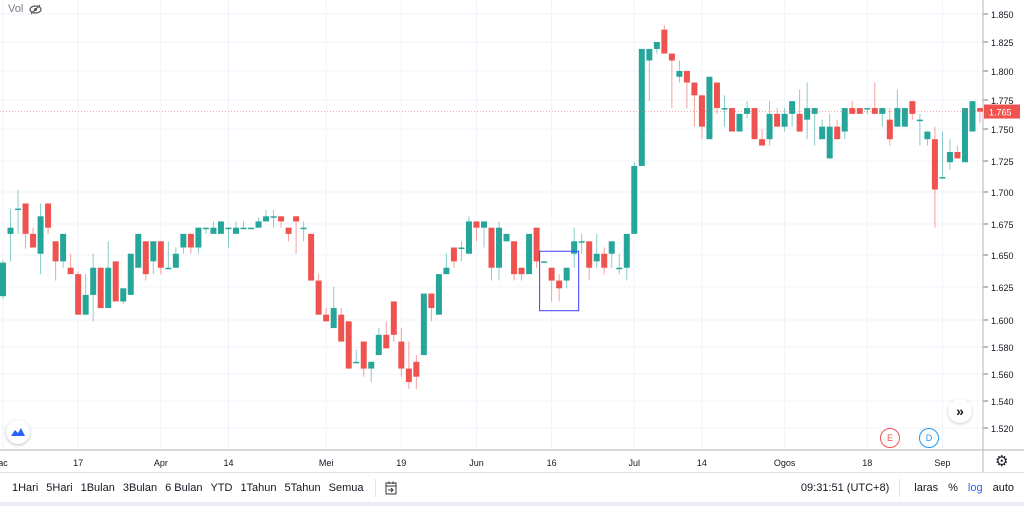 The width and height of the screenshot is (1024, 506). Describe the element at coordinates (18, 432) in the screenshot. I see `tradingview-logo-button` at that location.